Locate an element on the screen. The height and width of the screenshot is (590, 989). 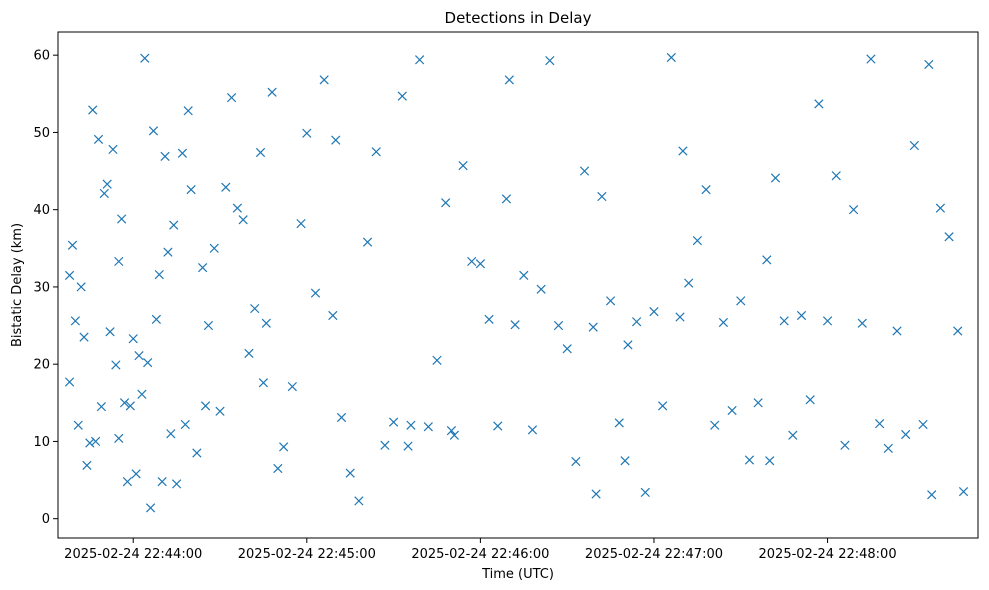
y-axis-ticks: 0 10 20 30 40 50 60 is located at coordinates (45, 288).